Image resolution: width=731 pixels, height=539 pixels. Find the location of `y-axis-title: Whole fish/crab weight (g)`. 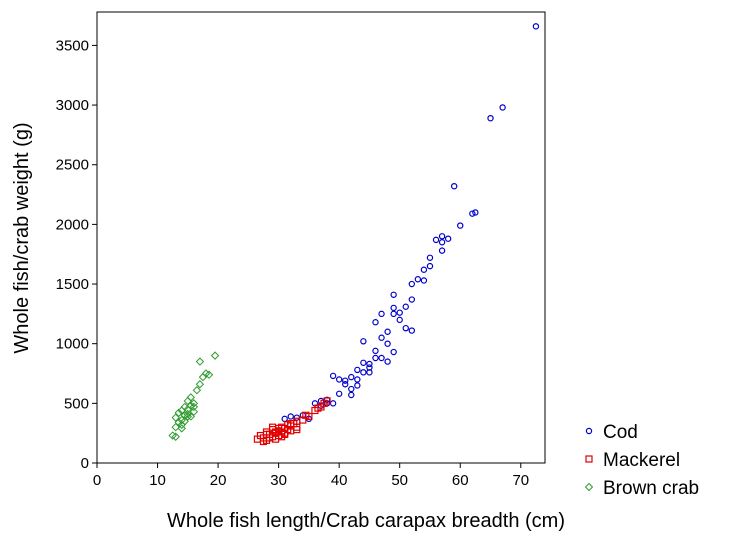

y-axis-title: Whole fish/crab weight (g) is located at coordinates (22, 237).